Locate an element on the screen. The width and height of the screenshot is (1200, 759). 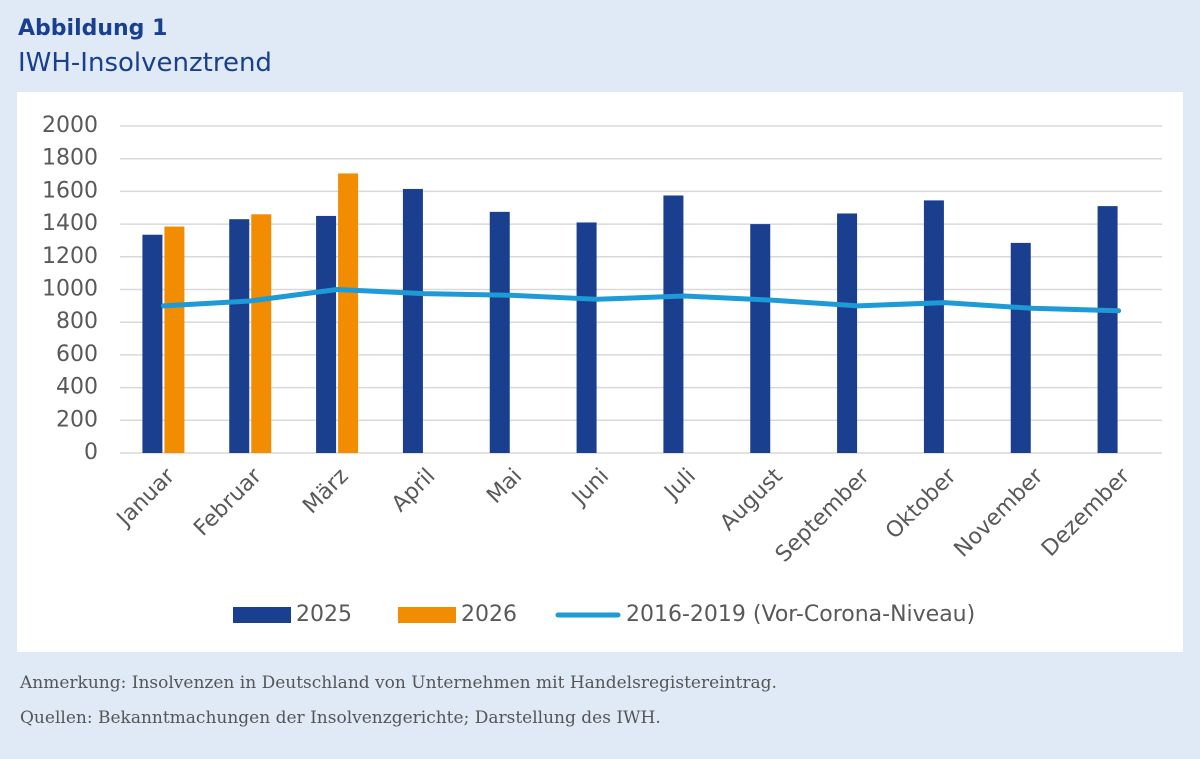
y-tick-label: 1800 is located at coordinates (70, 158).